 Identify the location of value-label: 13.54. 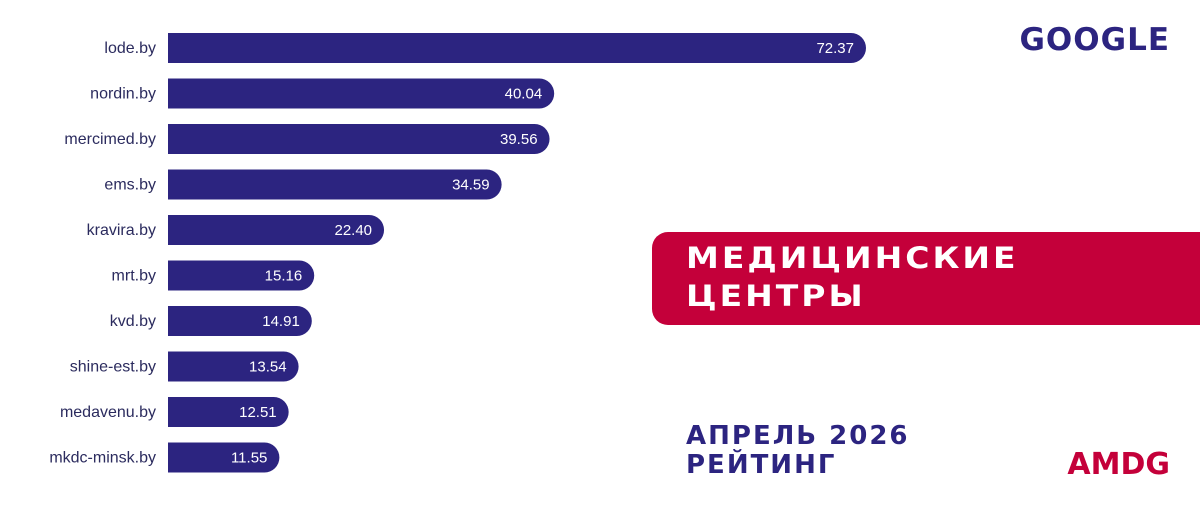
(268, 367).